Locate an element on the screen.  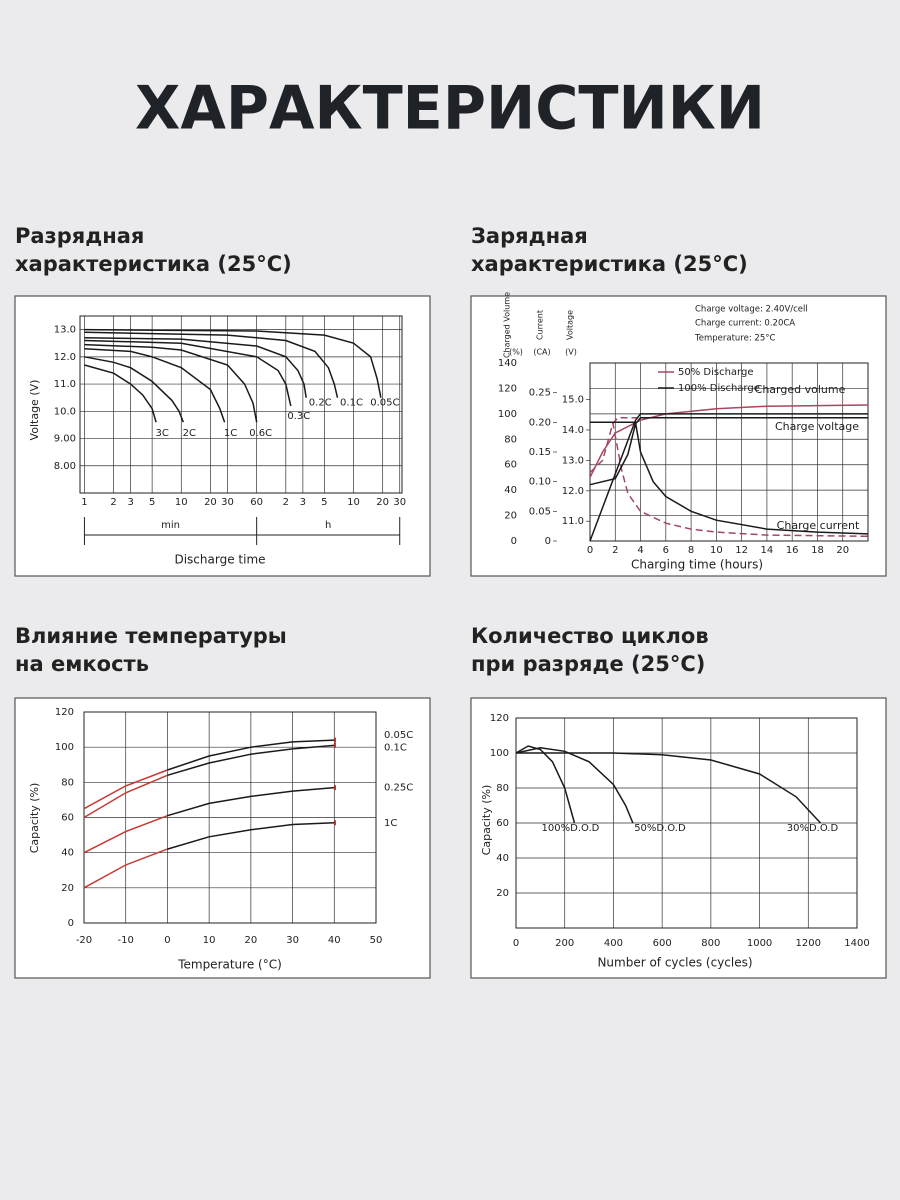
series-label: 0.6C is located at coordinates (260, 433).